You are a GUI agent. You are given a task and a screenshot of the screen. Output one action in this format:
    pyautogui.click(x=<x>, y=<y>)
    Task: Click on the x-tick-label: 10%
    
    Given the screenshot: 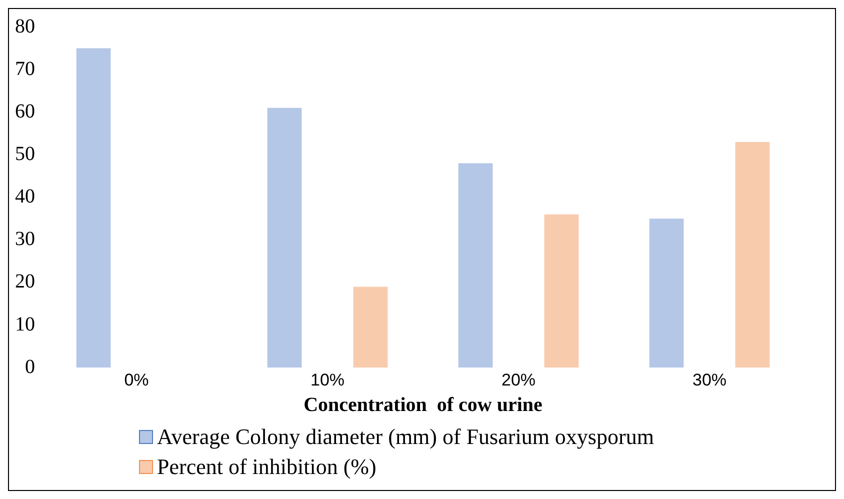 What is the action you would take?
    pyautogui.click(x=327, y=380)
    